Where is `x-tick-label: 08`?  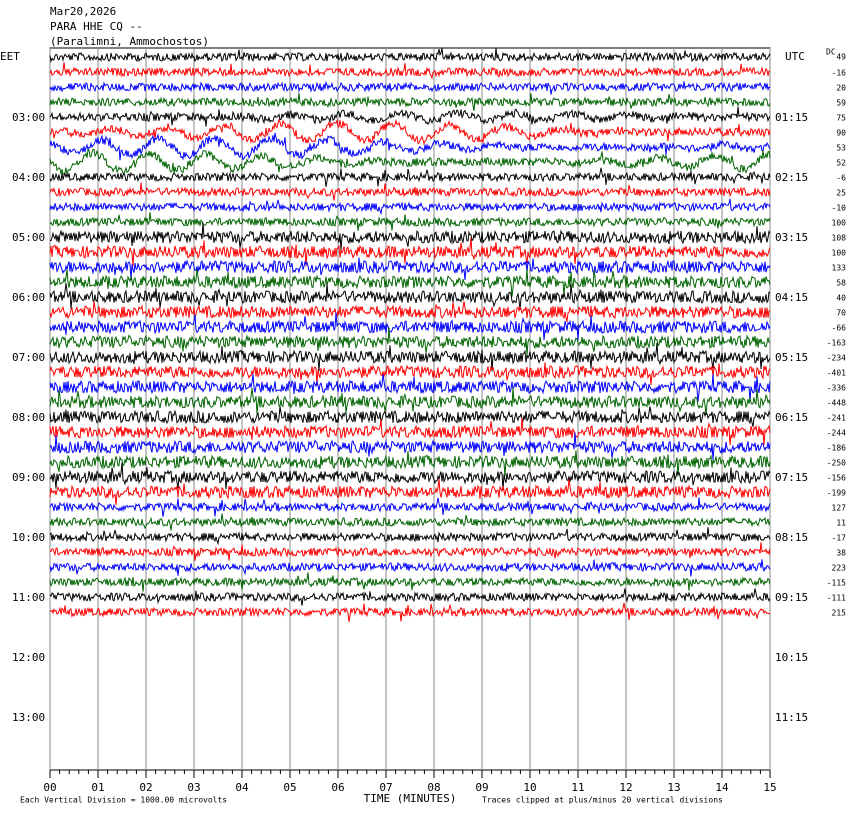
x-tick-label: 08 is located at coordinates (433, 787).